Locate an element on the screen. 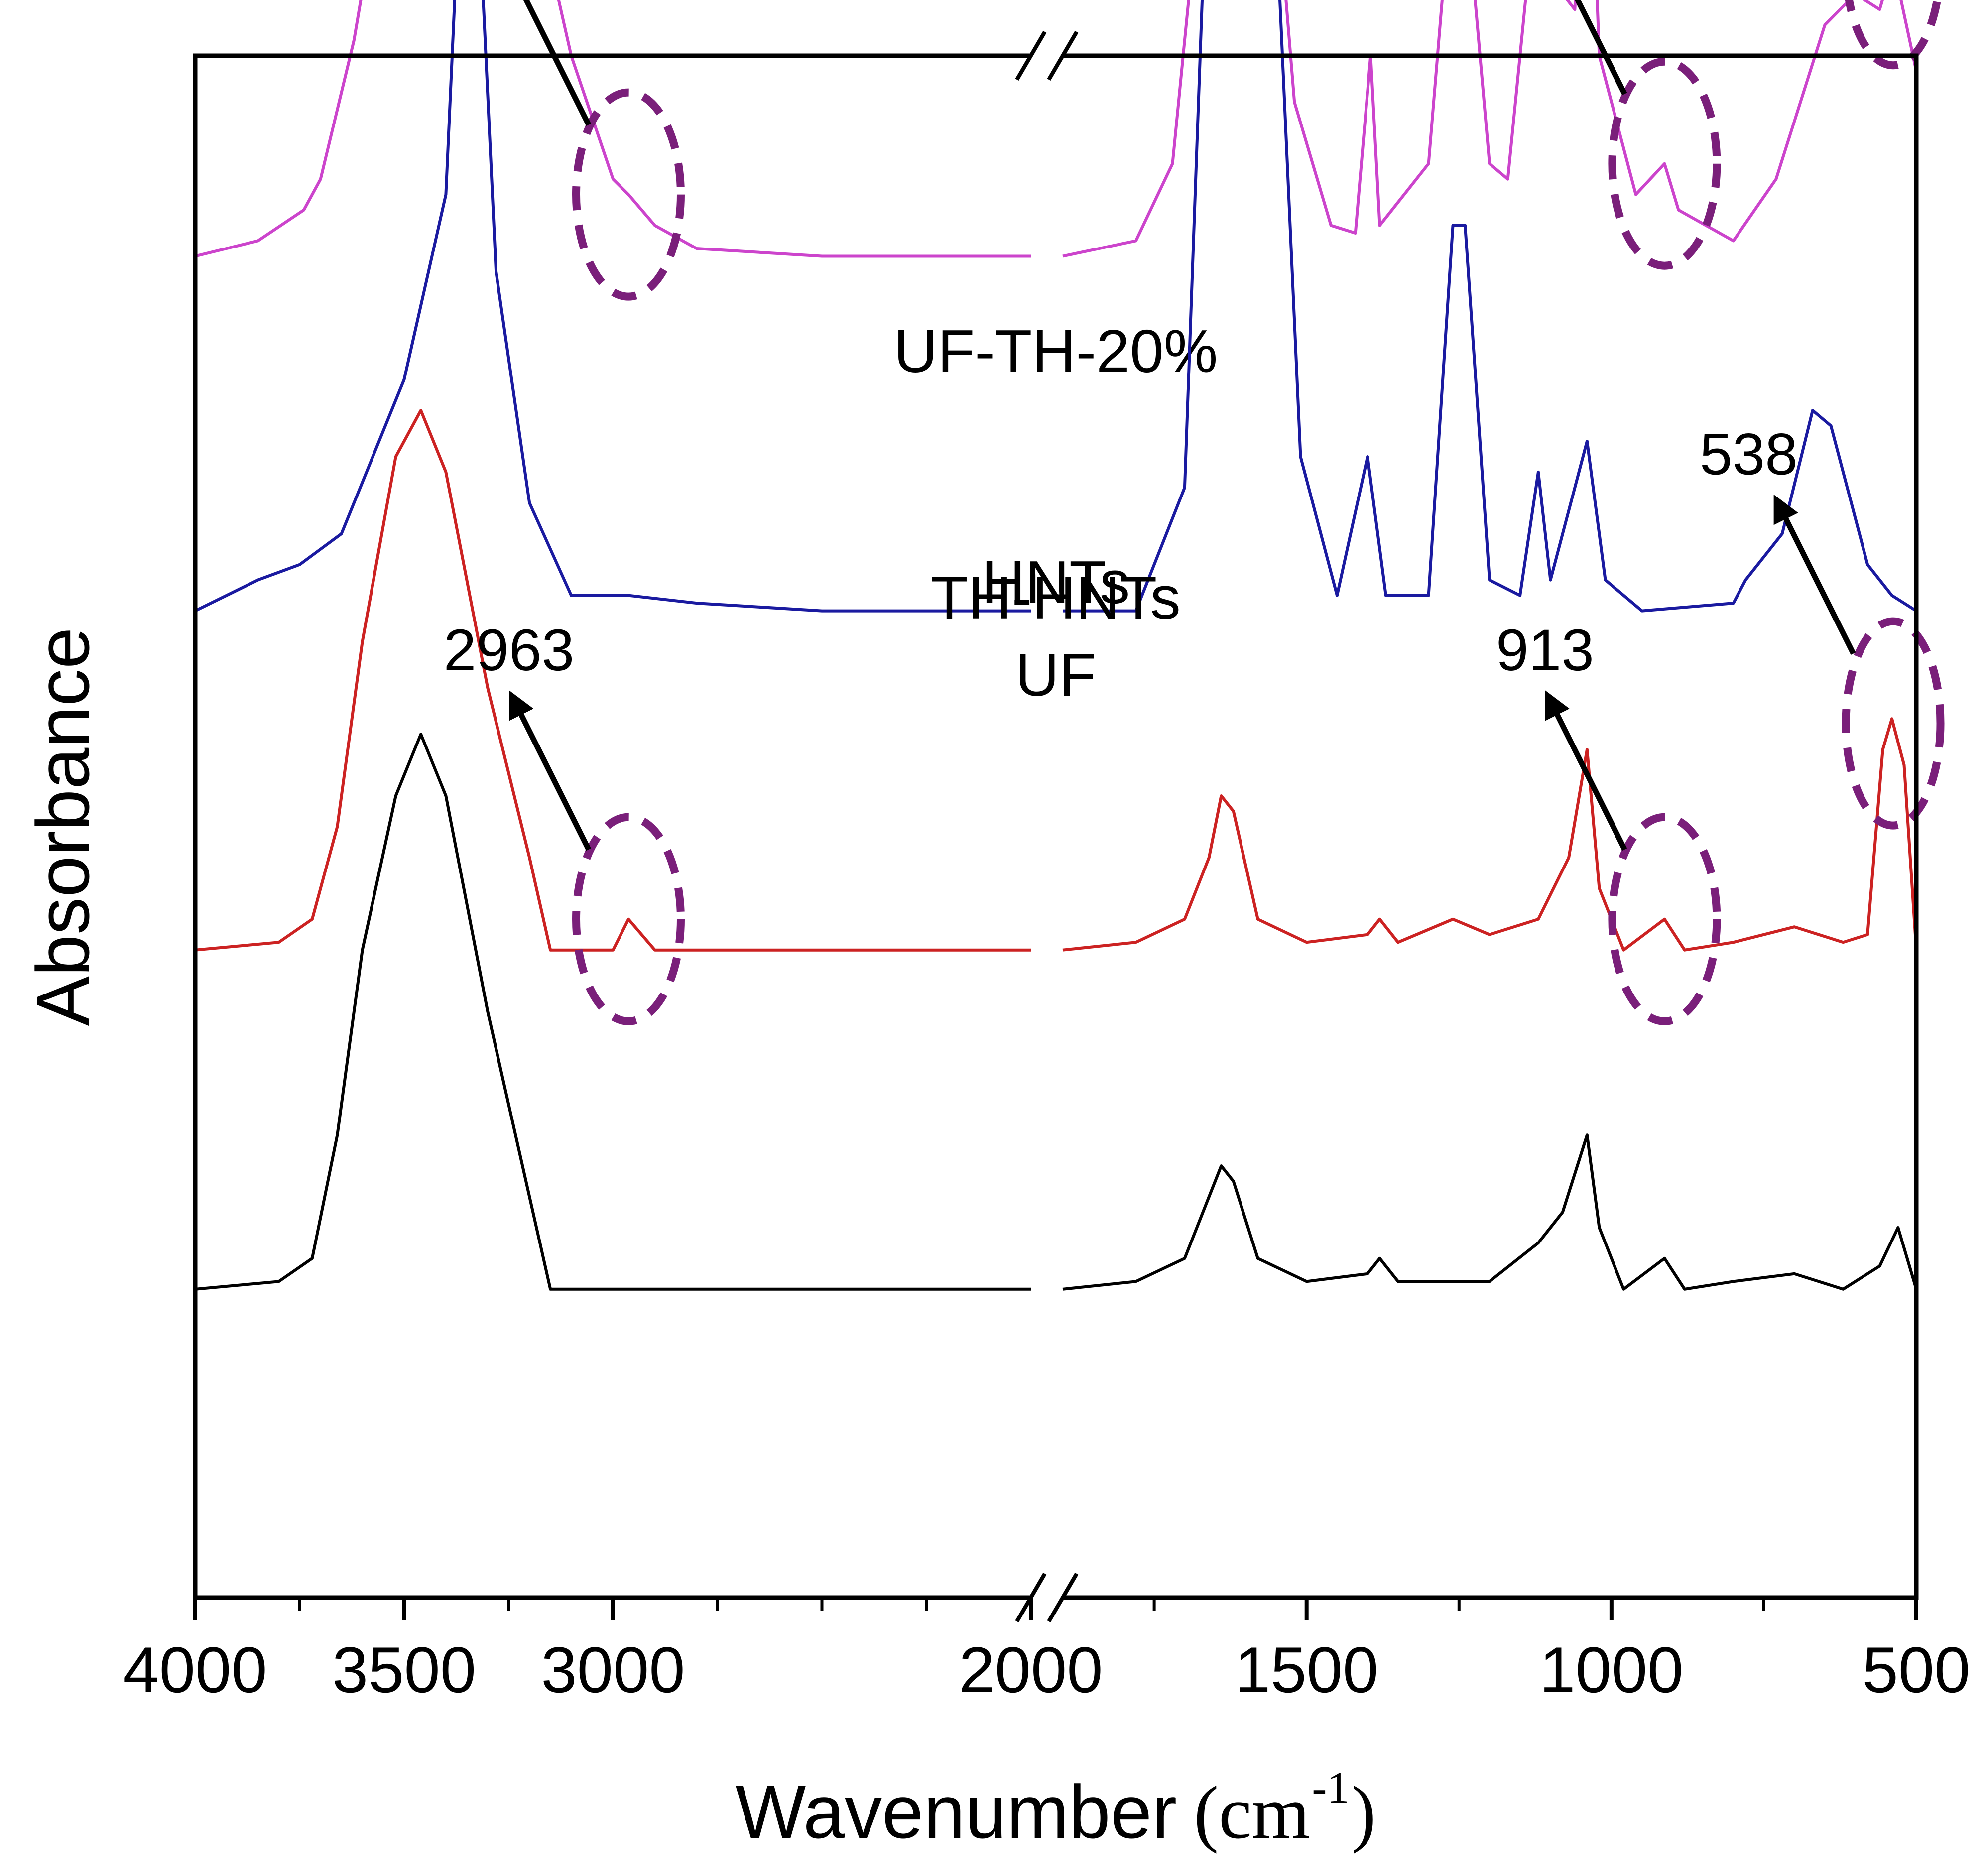 Image resolution: width=1988 pixels, height=1863 pixels. x-tick-label-4000: 4000 is located at coordinates (195, 1669).